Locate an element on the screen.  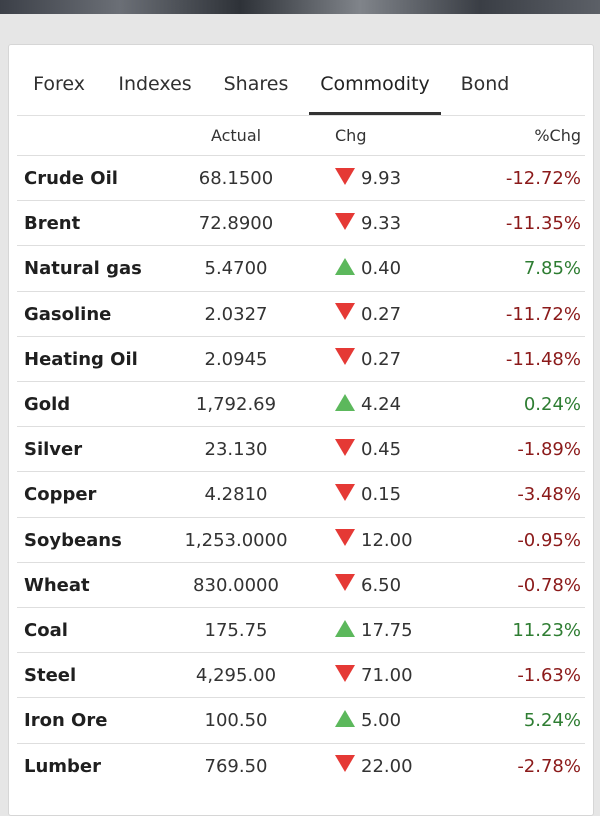
table-row: Crude Oil 68.1500 9.93 -12.72% is located at coordinates (301, 178).